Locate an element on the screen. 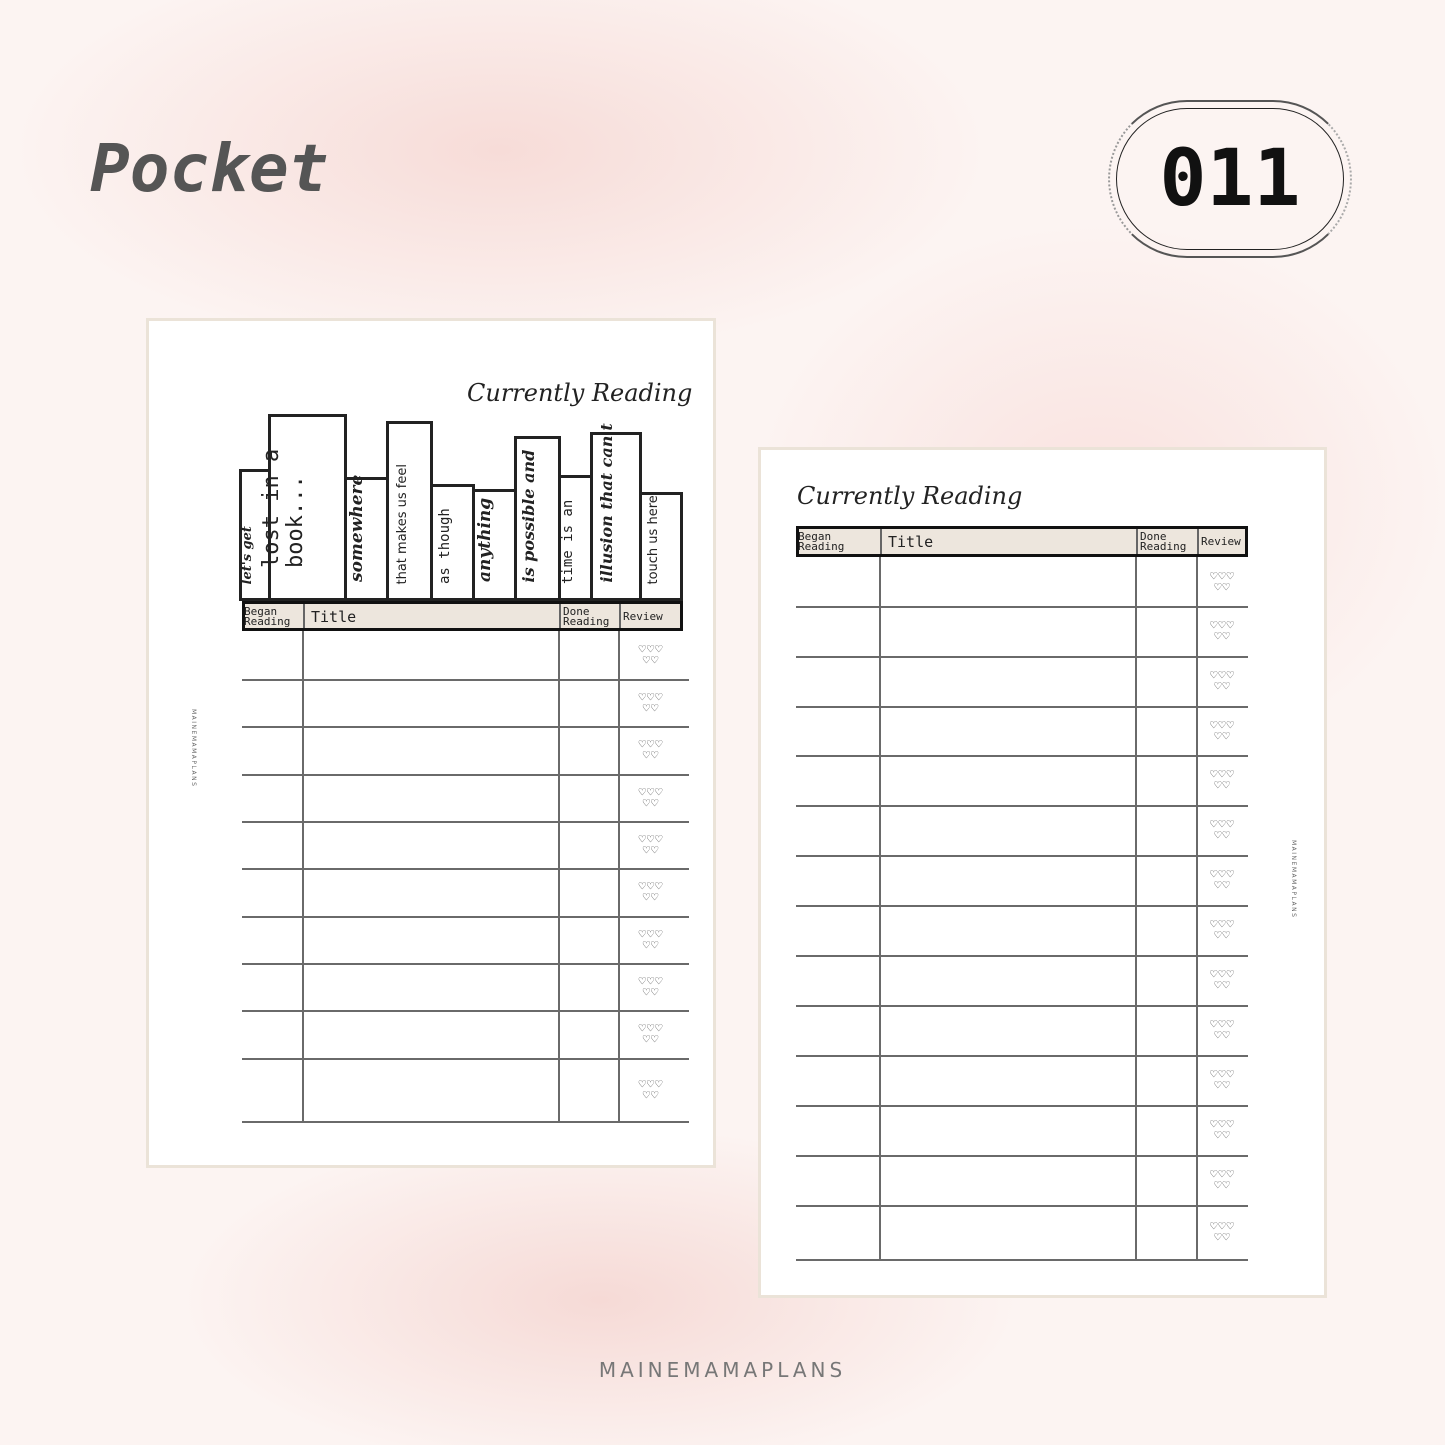 The image size is (1445, 1445). brand-footer: MAINEMAMAPLANS is located at coordinates (722, 1370).